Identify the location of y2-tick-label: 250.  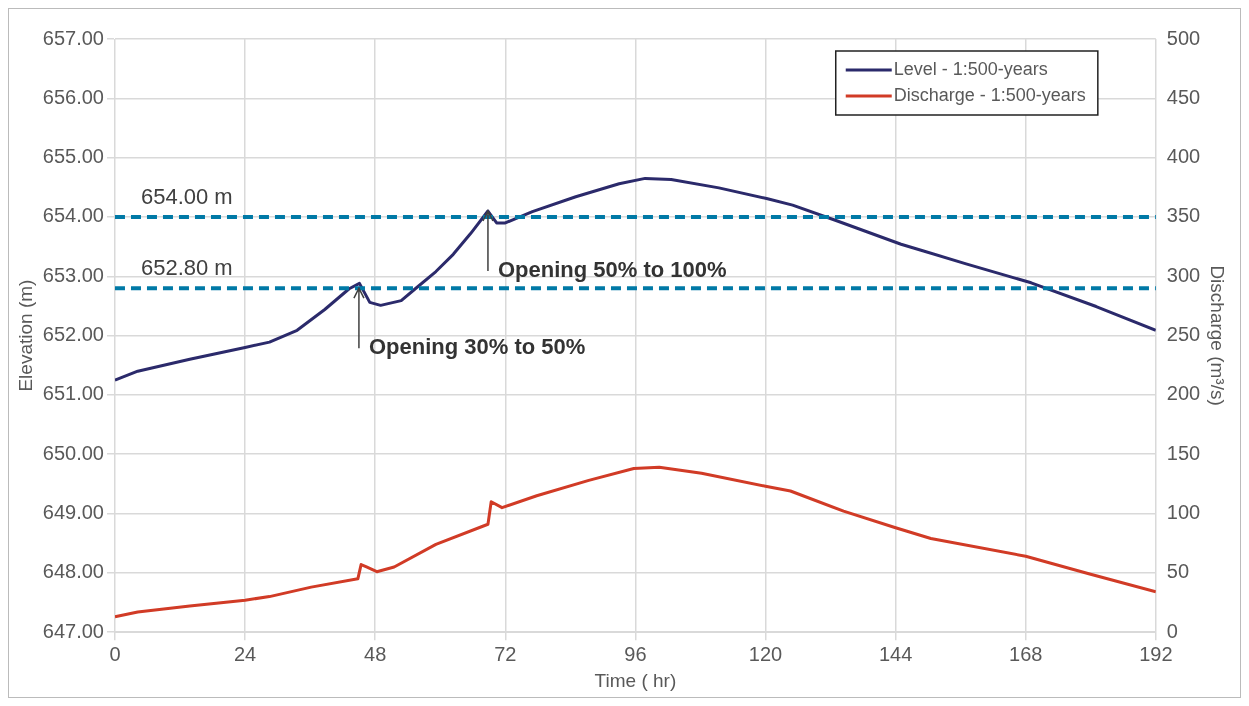
(1183, 334).